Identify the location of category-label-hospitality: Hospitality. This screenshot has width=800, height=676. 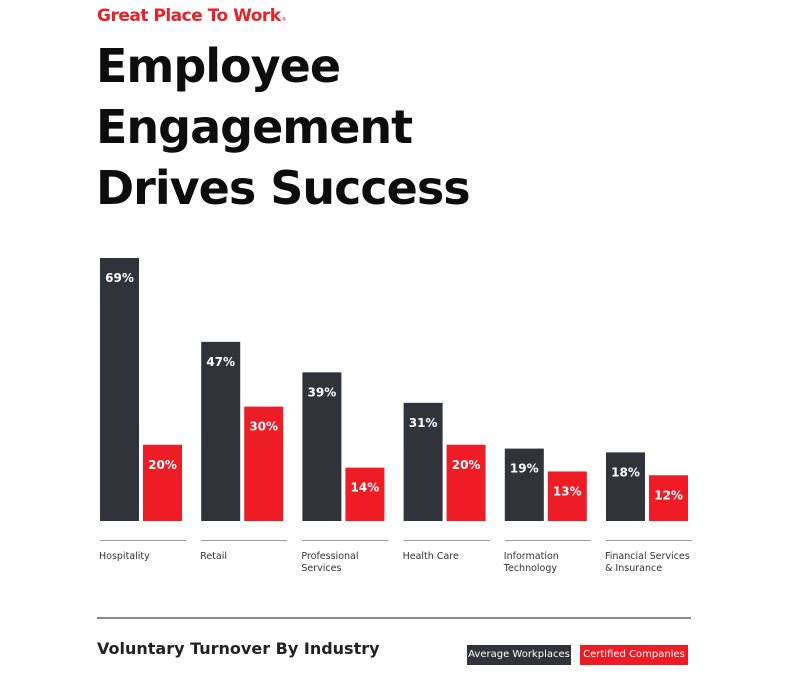
(124, 556).